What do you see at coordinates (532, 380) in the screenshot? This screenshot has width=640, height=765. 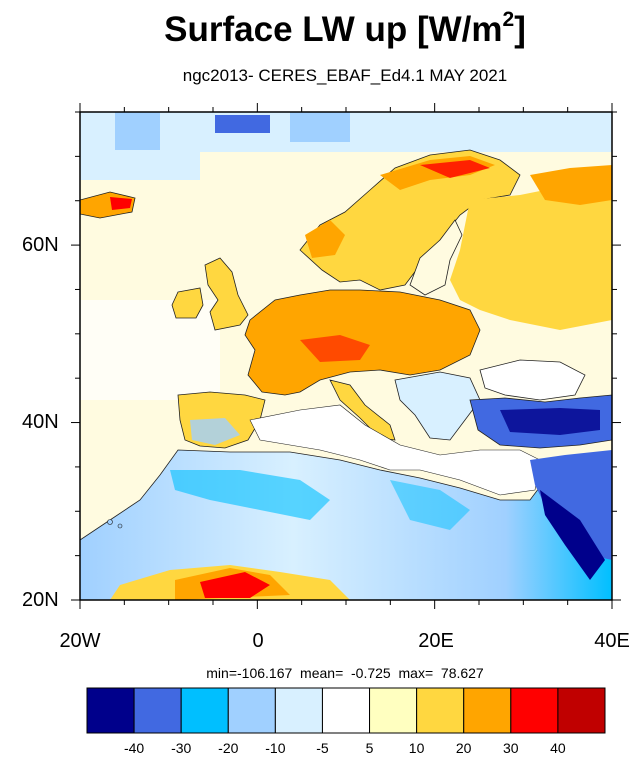 I see `black-sea` at bounding box center [532, 380].